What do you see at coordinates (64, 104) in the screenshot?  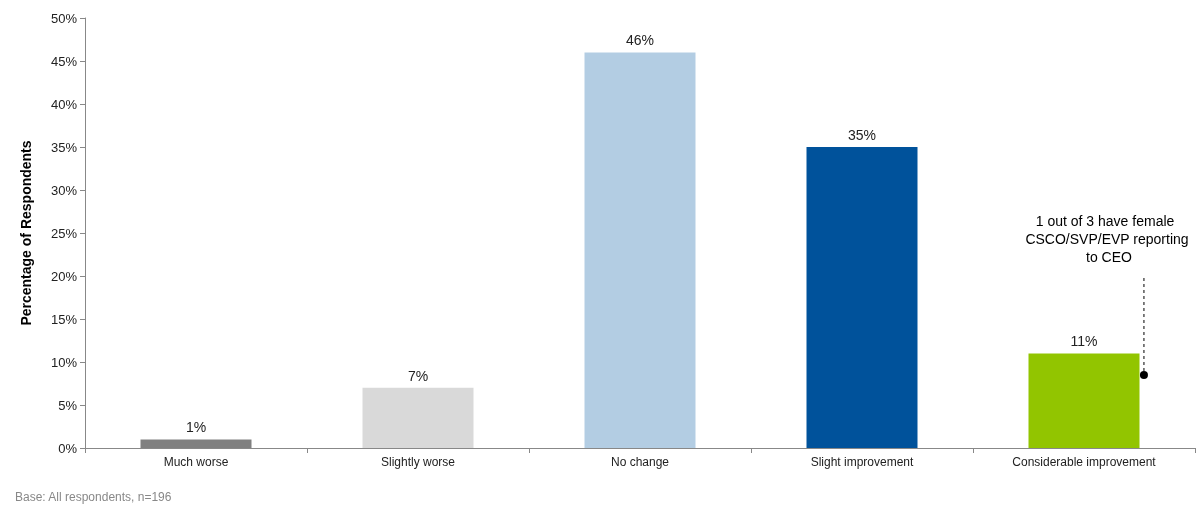 I see `y-tick-label: 40%` at bounding box center [64, 104].